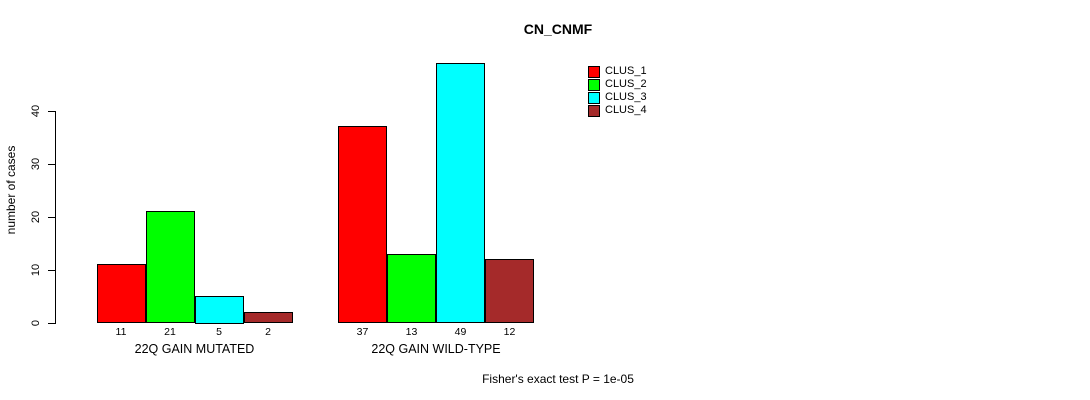  Describe the element at coordinates (436, 349) in the screenshot. I see `category-label: 22Q GAIN WILD-TYPE` at that location.